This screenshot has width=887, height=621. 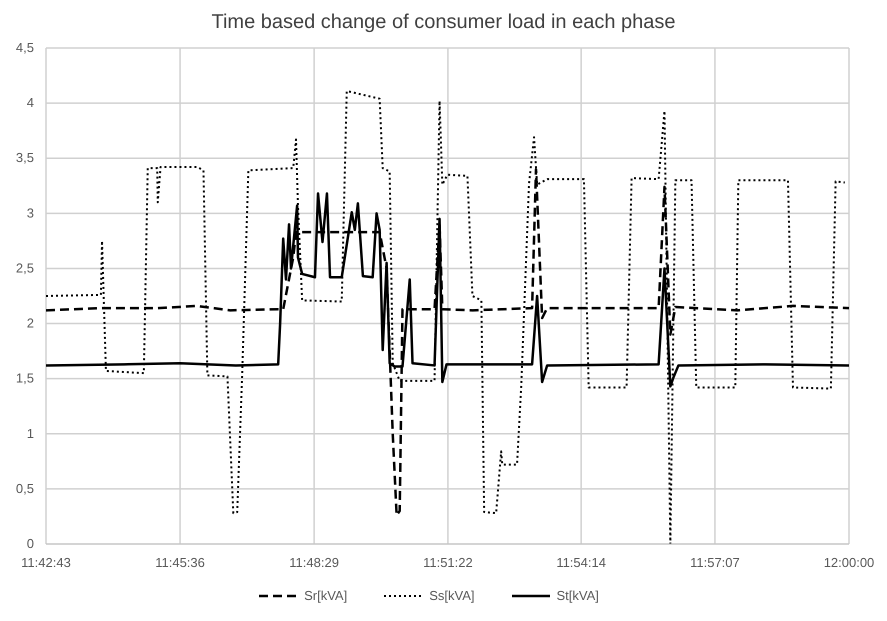 I want to click on y-tick-label: 1, so click(x=30, y=433).